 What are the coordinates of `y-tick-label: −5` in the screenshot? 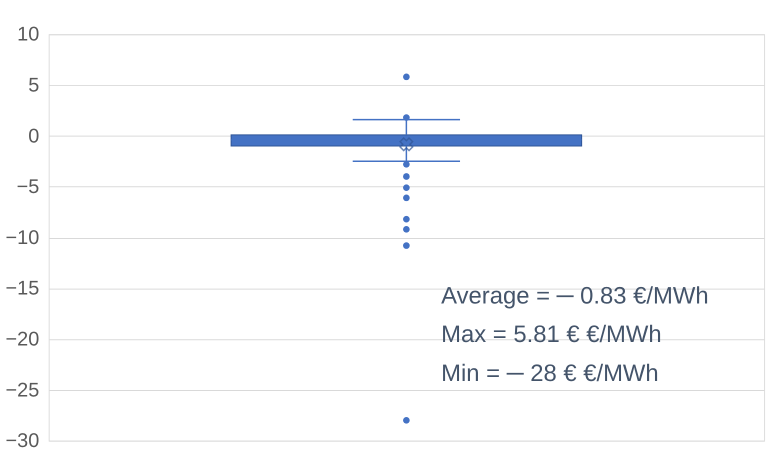 It's located at (28, 187).